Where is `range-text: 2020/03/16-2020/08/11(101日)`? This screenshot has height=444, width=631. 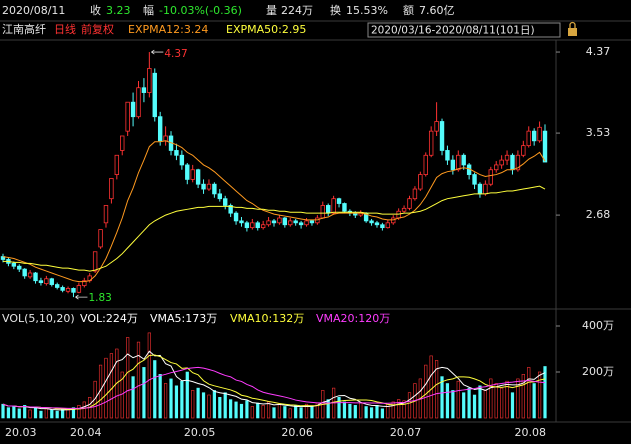
range-text: 2020/03/16-2020/08/11(101日) is located at coordinates (453, 31).